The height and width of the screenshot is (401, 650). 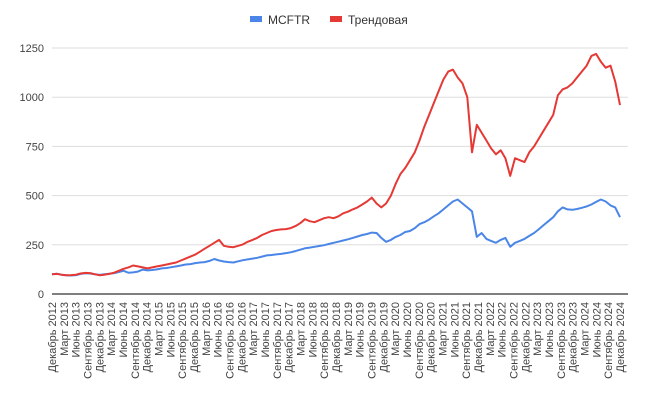 What do you see at coordinates (325, 340) in the screenshot?
I see `x-tick-label: Сентябрь 2018` at bounding box center [325, 340].